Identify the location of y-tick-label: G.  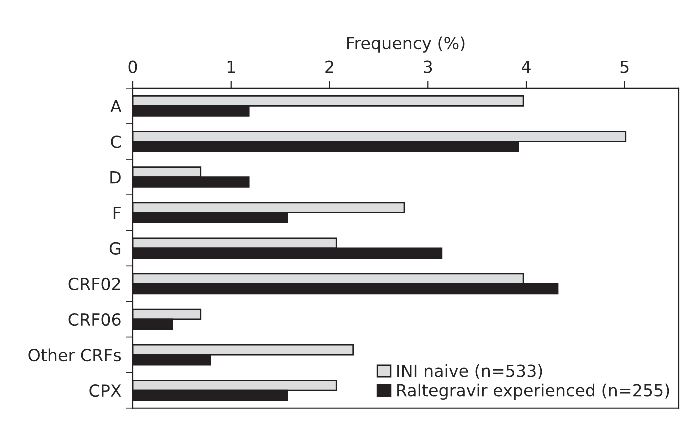
(115, 248).